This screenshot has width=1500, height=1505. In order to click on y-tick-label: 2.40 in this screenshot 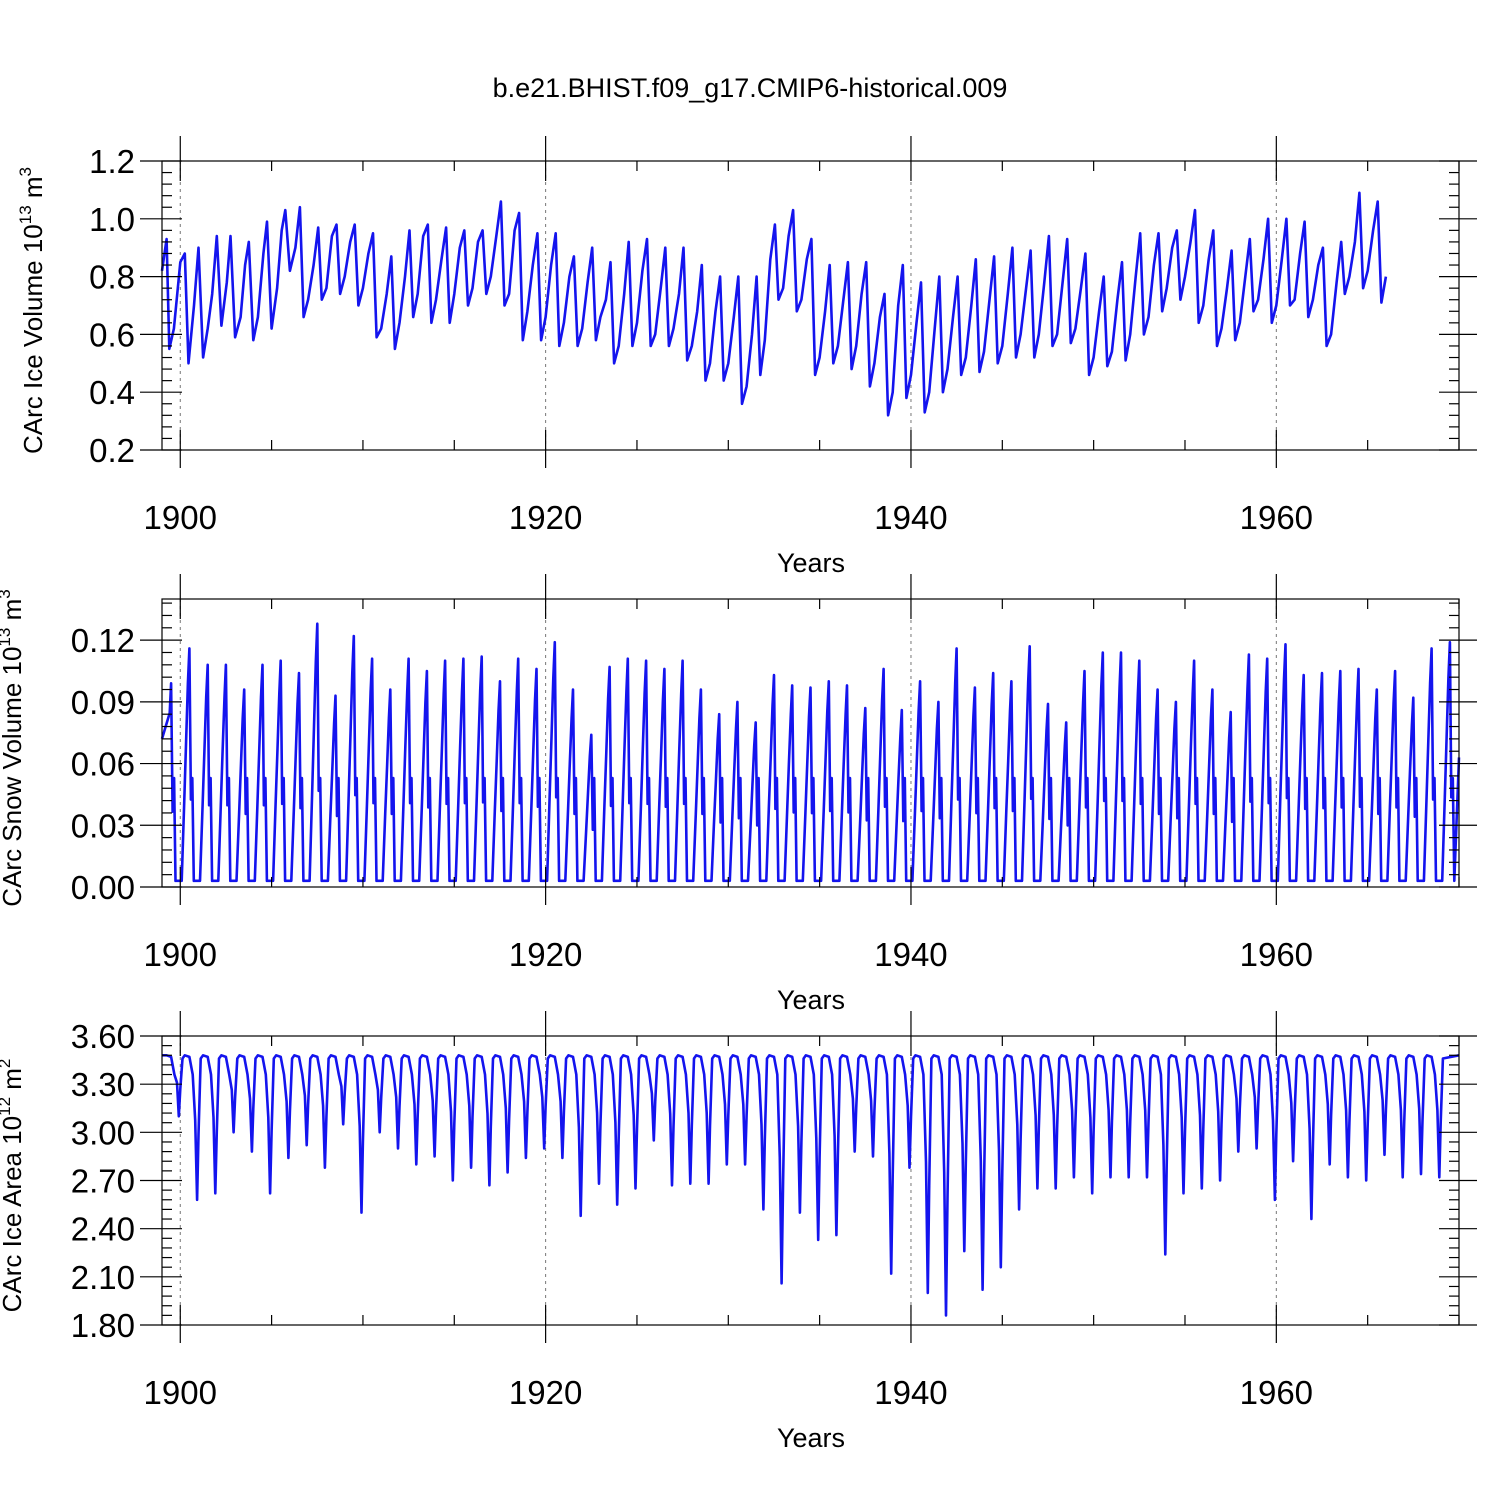, I will do `click(103, 1229)`.